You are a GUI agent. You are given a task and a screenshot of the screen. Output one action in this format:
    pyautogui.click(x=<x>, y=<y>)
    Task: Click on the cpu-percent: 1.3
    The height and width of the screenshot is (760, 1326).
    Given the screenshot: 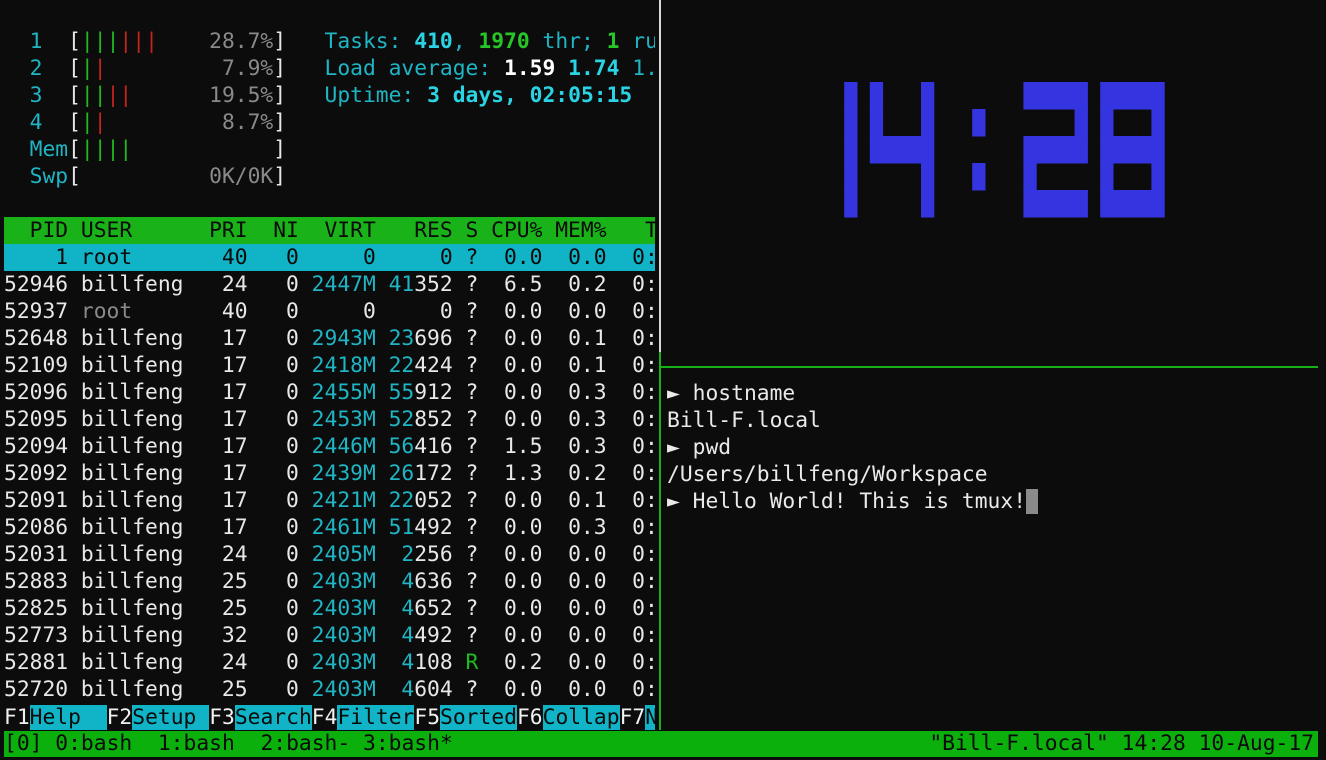 What is the action you would take?
    pyautogui.click(x=523, y=473)
    